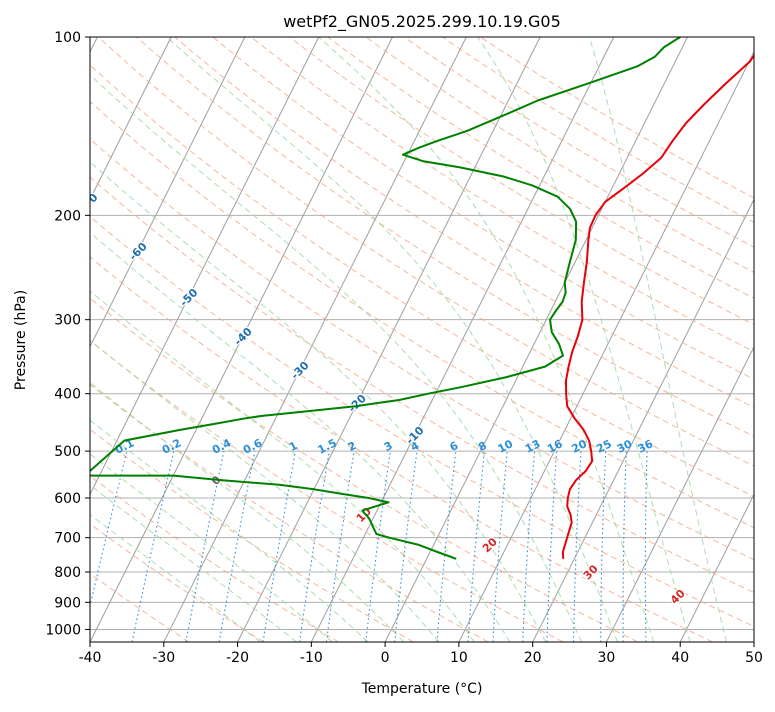 This screenshot has width=775, height=712. What do you see at coordinates (1, 104) in the screenshot?
I see `isotherm-label: -90` at bounding box center [1, 104].